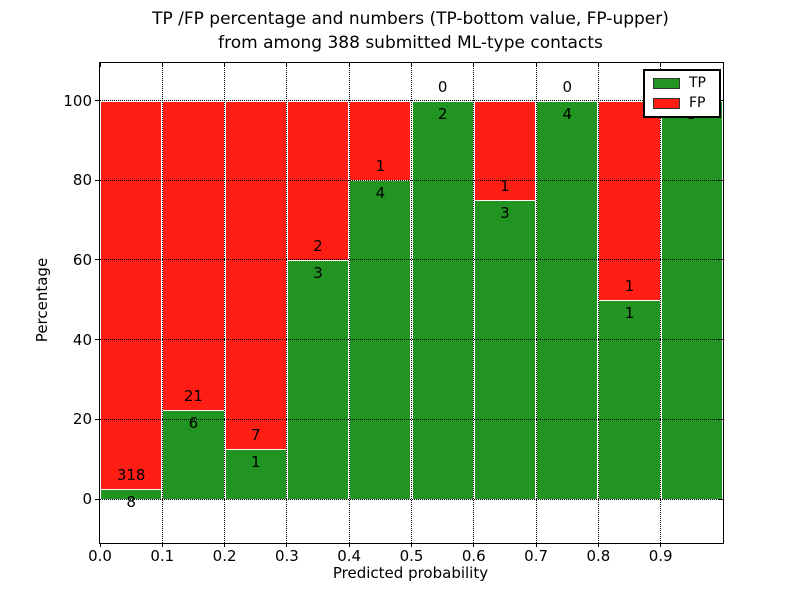 Image resolution: width=800 pixels, height=600 pixels. What do you see at coordinates (349, 556) in the screenshot?
I see `x-tick-label: 0.4` at bounding box center [349, 556].